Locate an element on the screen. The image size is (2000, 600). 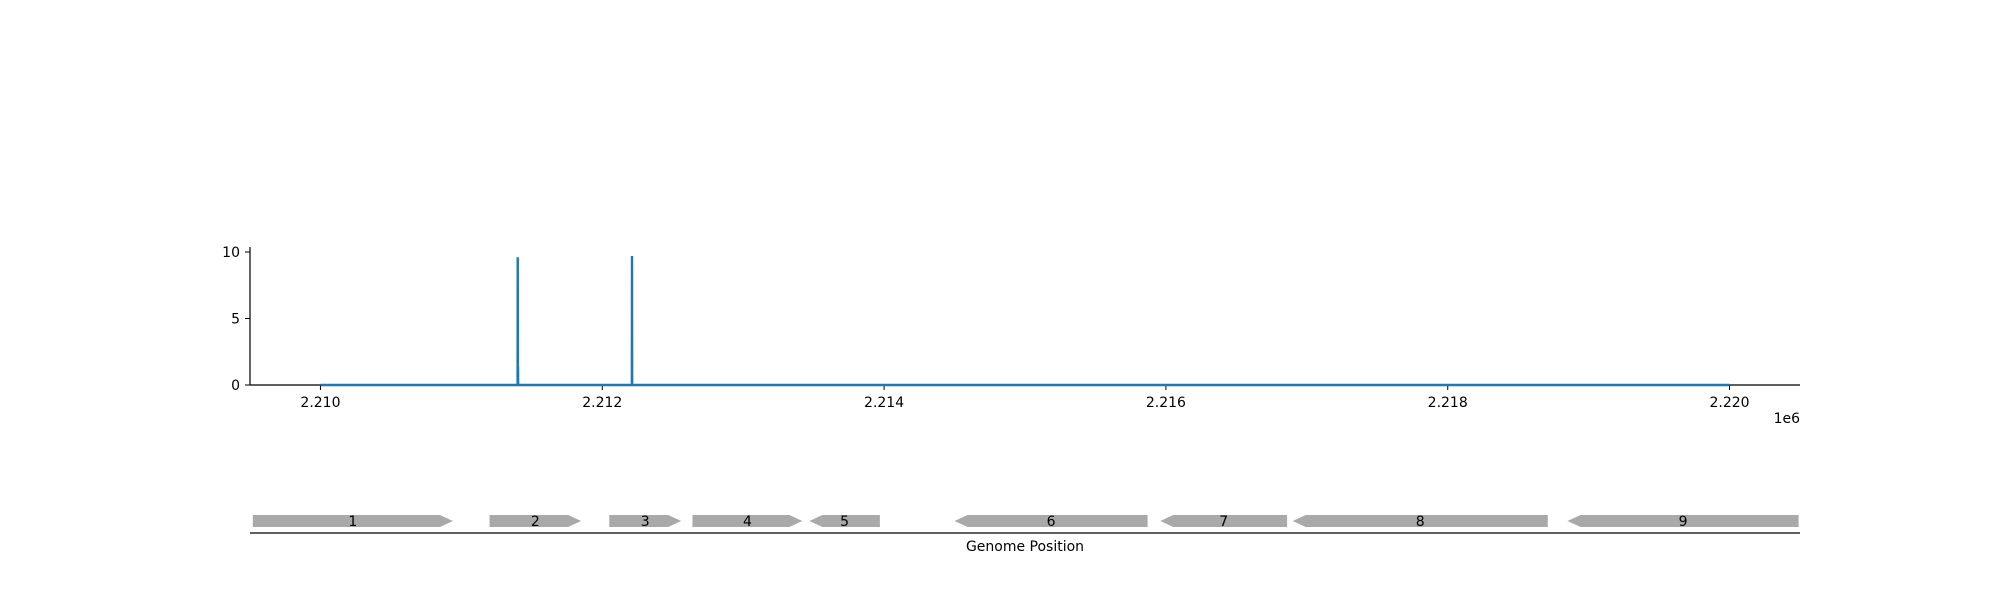
gene-label: 5 is located at coordinates (844, 522).